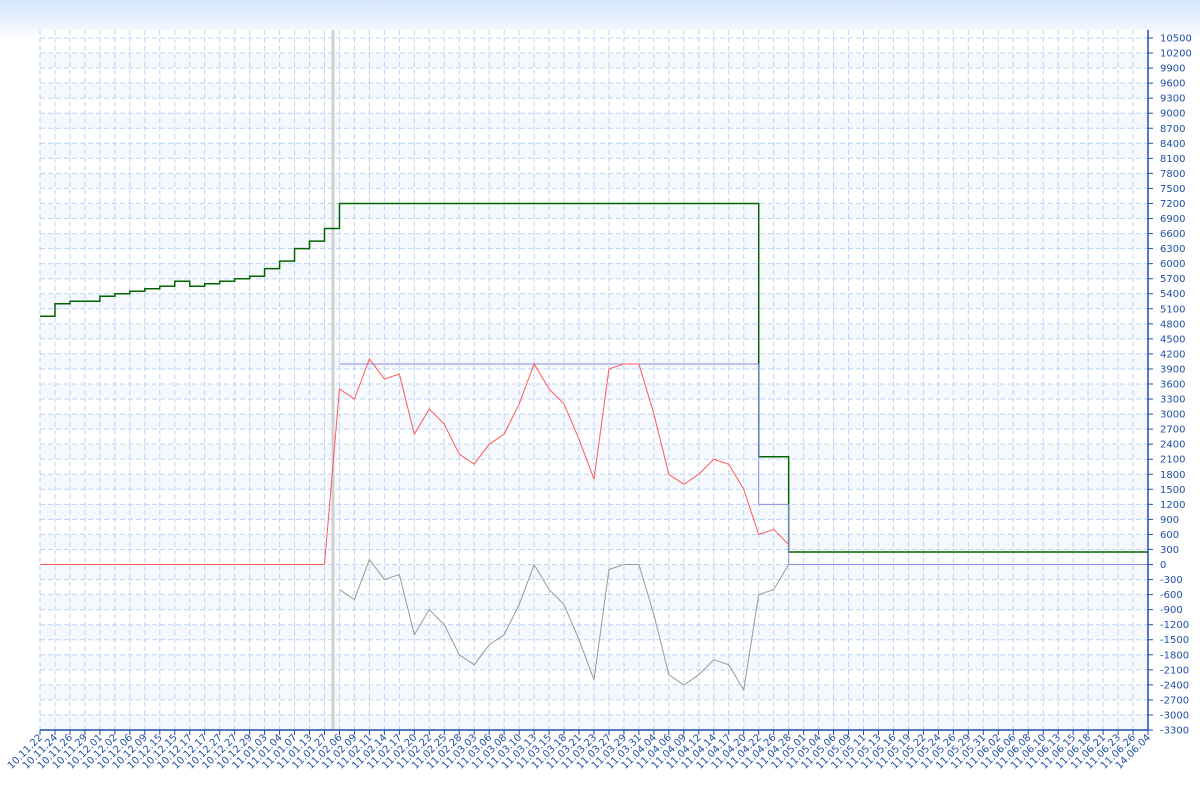 This screenshot has height=800, width=1200. What do you see at coordinates (1172, 294) in the screenshot?
I see `y-tick-label: 5400` at bounding box center [1172, 294].